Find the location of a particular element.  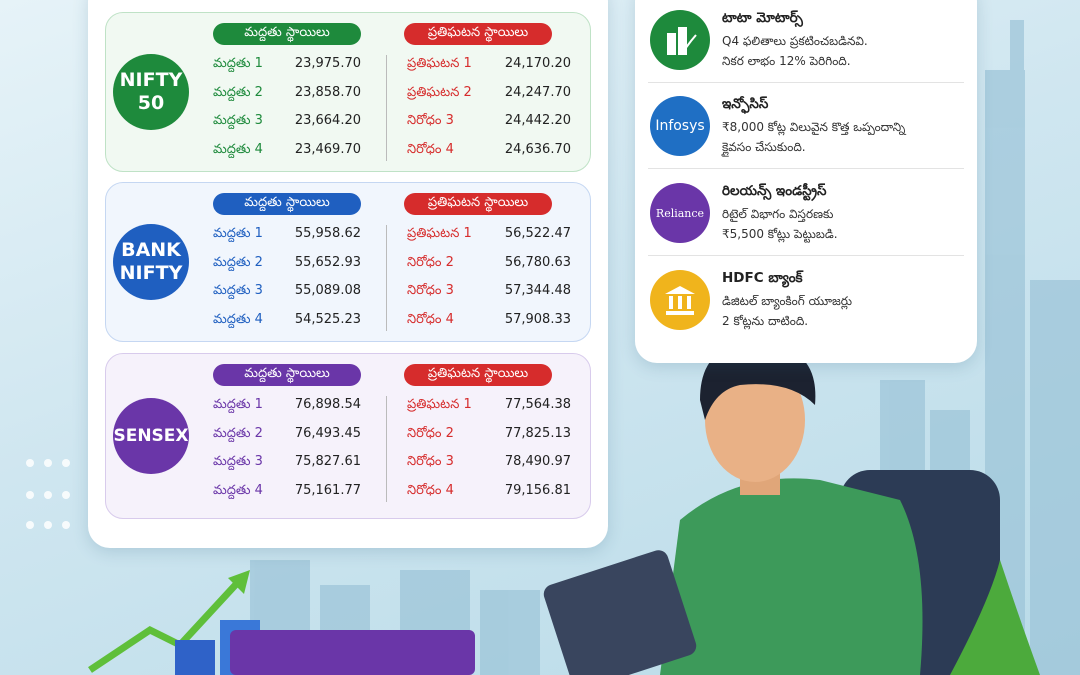

resistance-value: 24,247.70 is located at coordinates (537, 92).